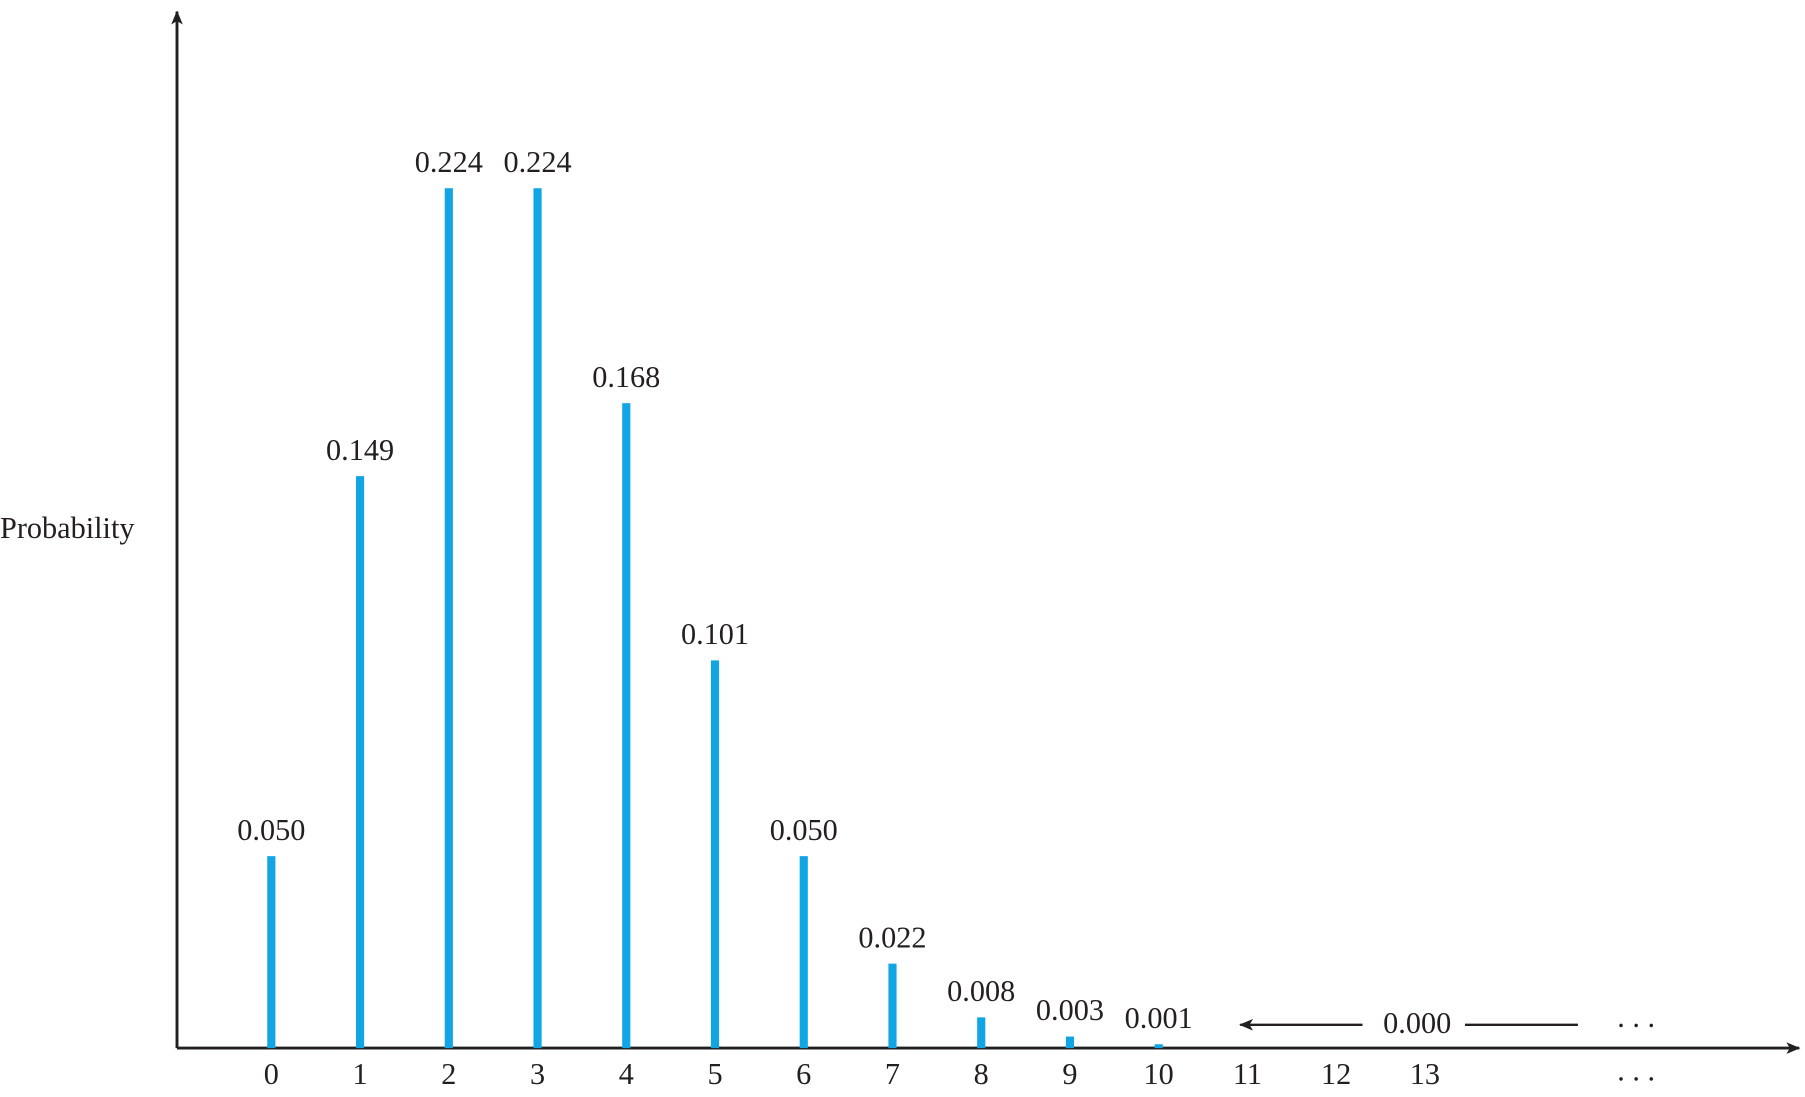 The width and height of the screenshot is (1805, 1097). I want to click on x-tick-label: 4, so click(626, 1074).